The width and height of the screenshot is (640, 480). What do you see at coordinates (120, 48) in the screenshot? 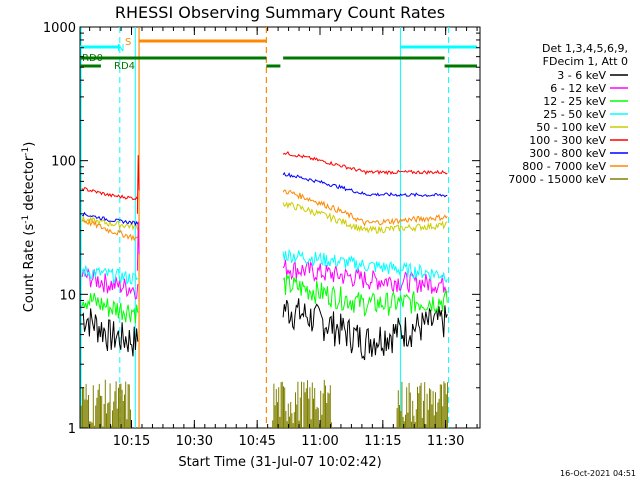
I see `night-label: N` at bounding box center [120, 48].